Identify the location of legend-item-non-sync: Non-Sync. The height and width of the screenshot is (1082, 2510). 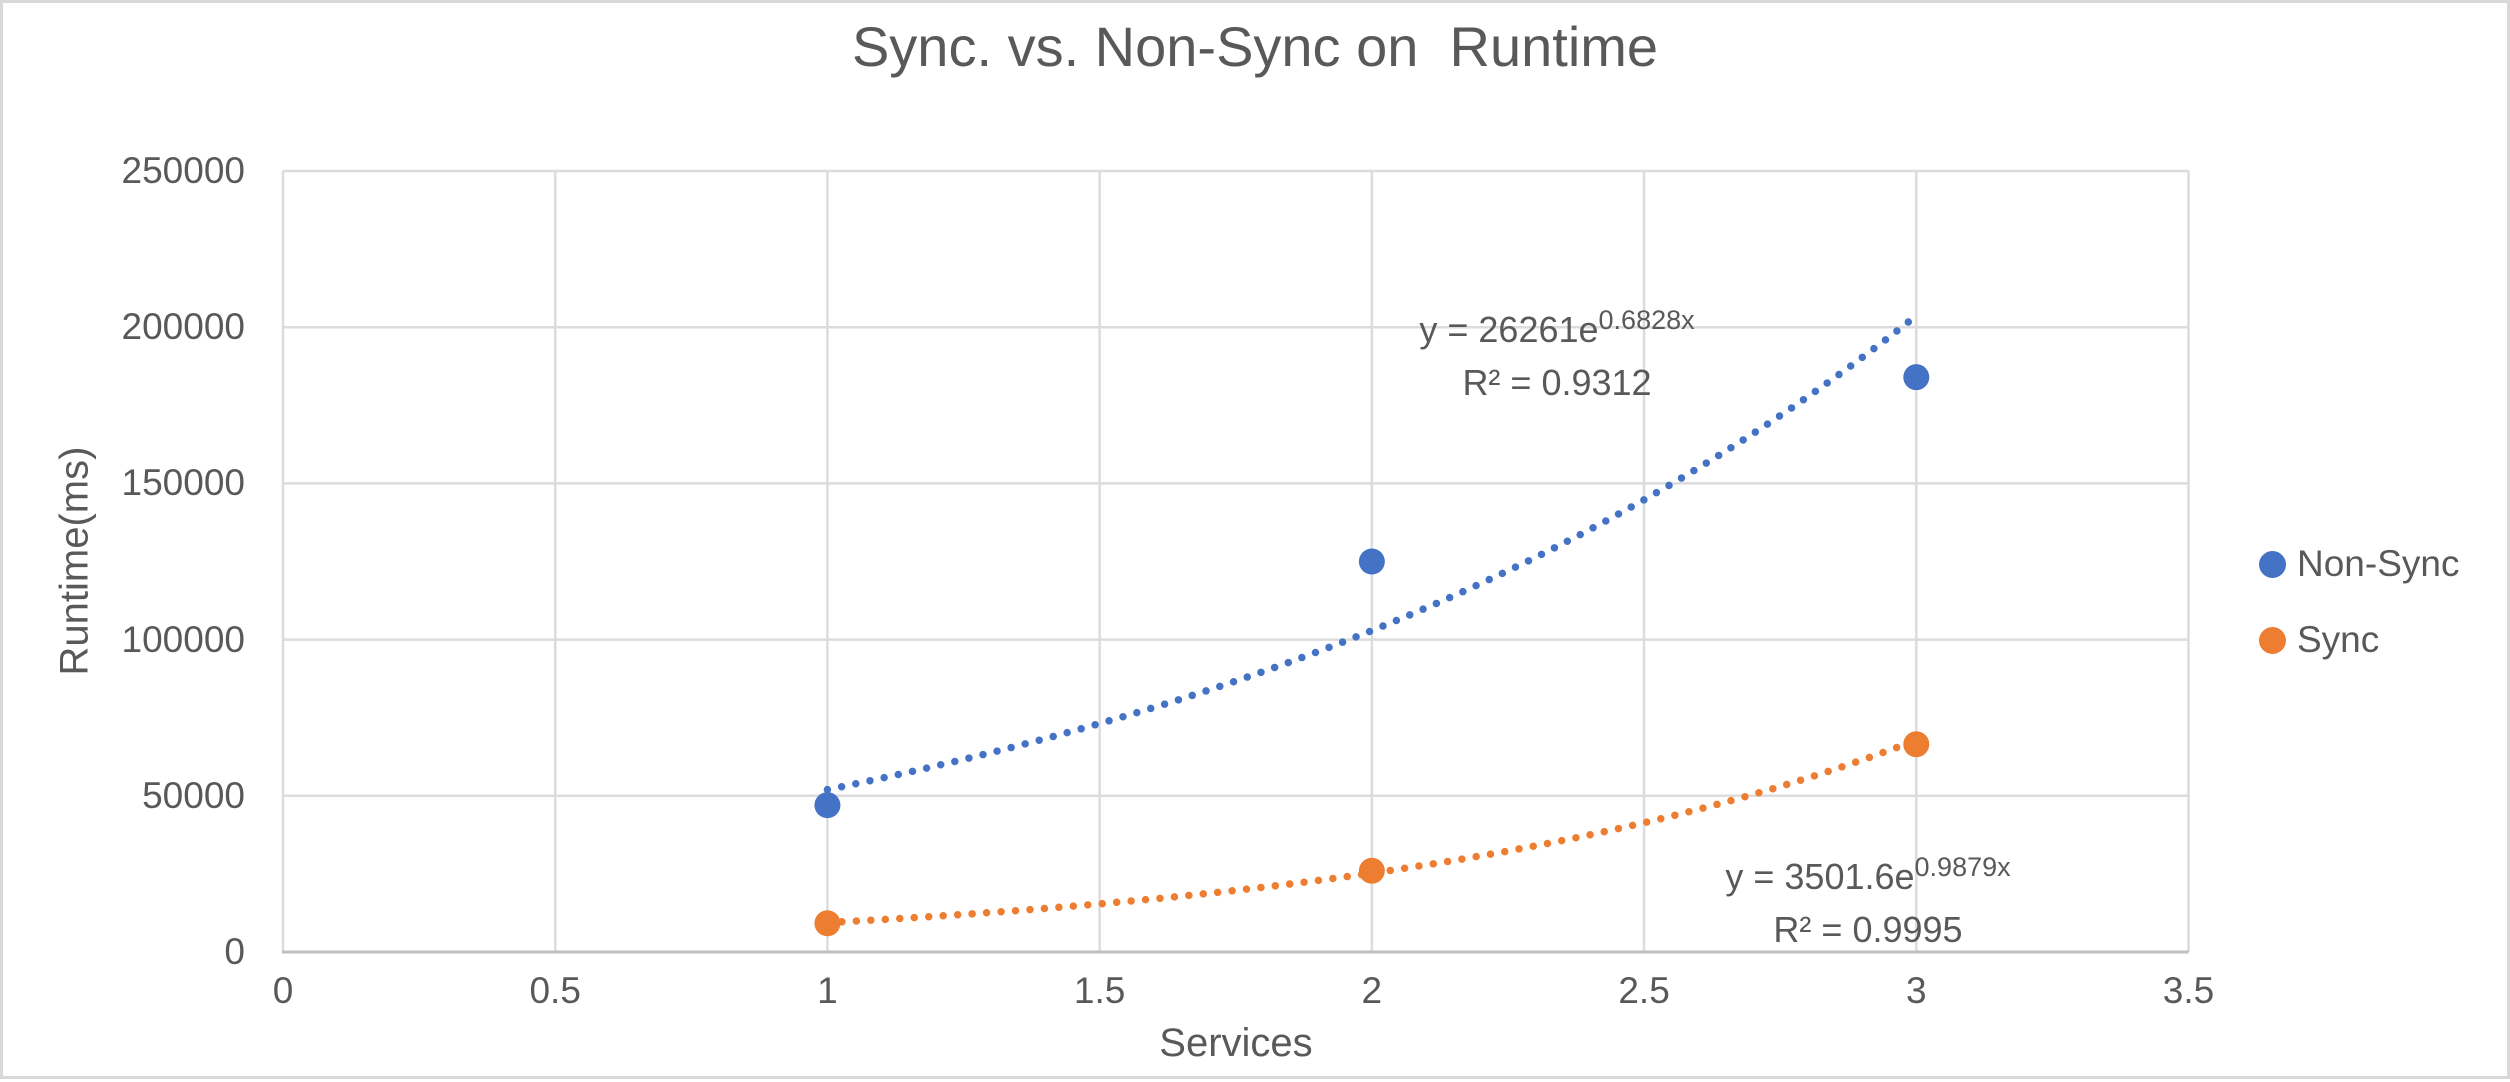
(2359, 564).